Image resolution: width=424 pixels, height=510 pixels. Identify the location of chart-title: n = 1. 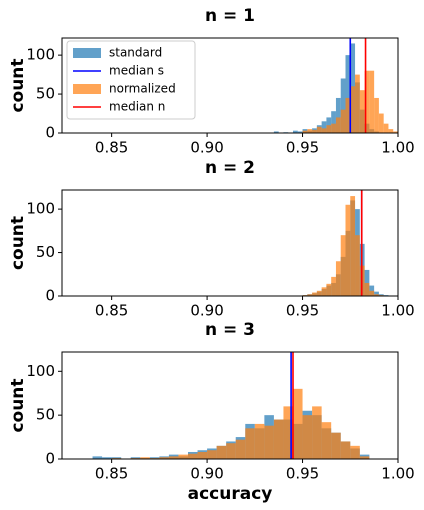
(230, 16).